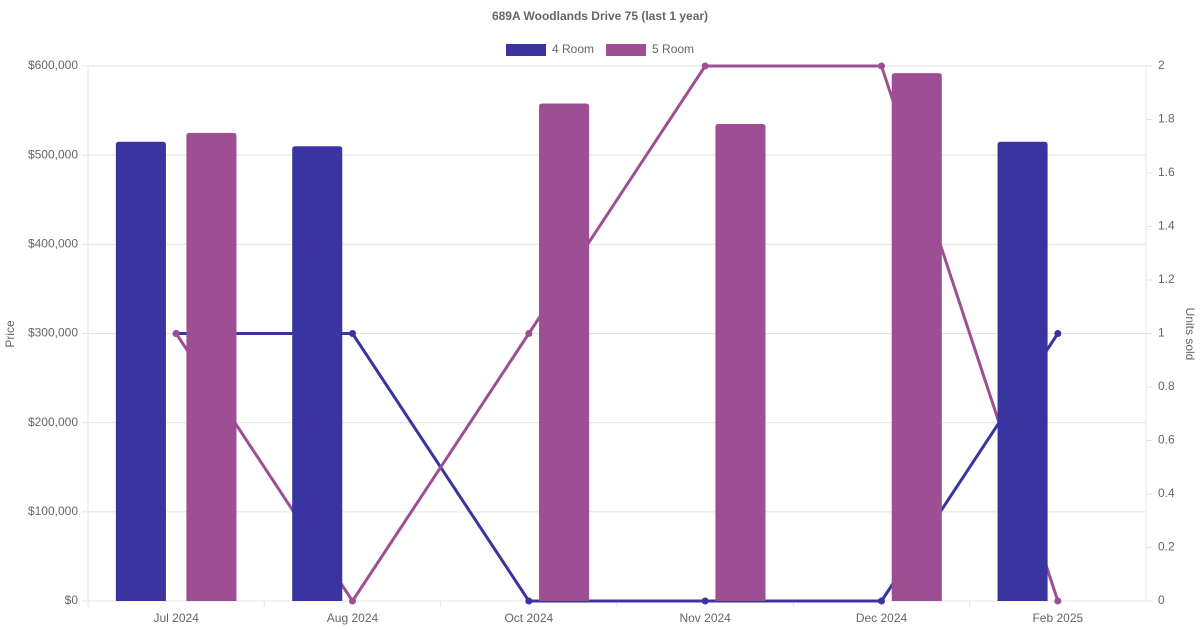 This screenshot has width=1200, height=630. Describe the element at coordinates (573, 49) in the screenshot. I see `legend-label: 4 Room` at that location.